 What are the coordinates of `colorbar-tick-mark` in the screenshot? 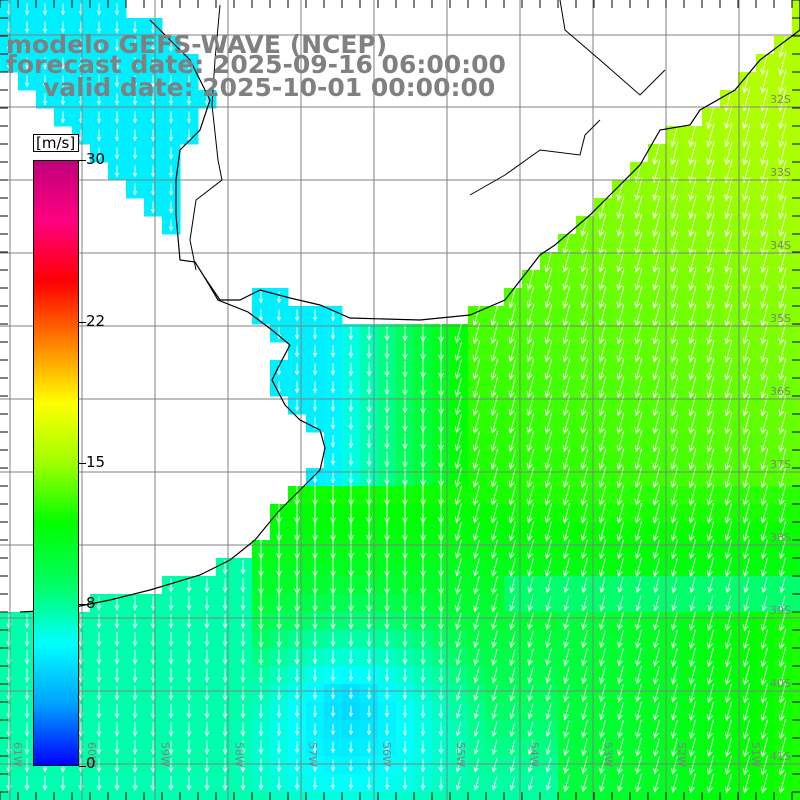 It's located at (82, 160).